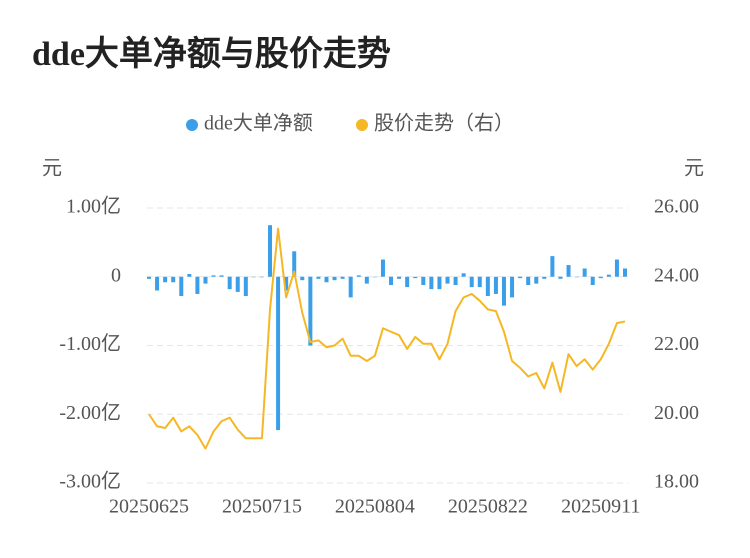 The height and width of the screenshot is (558, 750). Describe the element at coordinates (600, 507) in the screenshot. I see `x-tick-label: 20250911` at that location.